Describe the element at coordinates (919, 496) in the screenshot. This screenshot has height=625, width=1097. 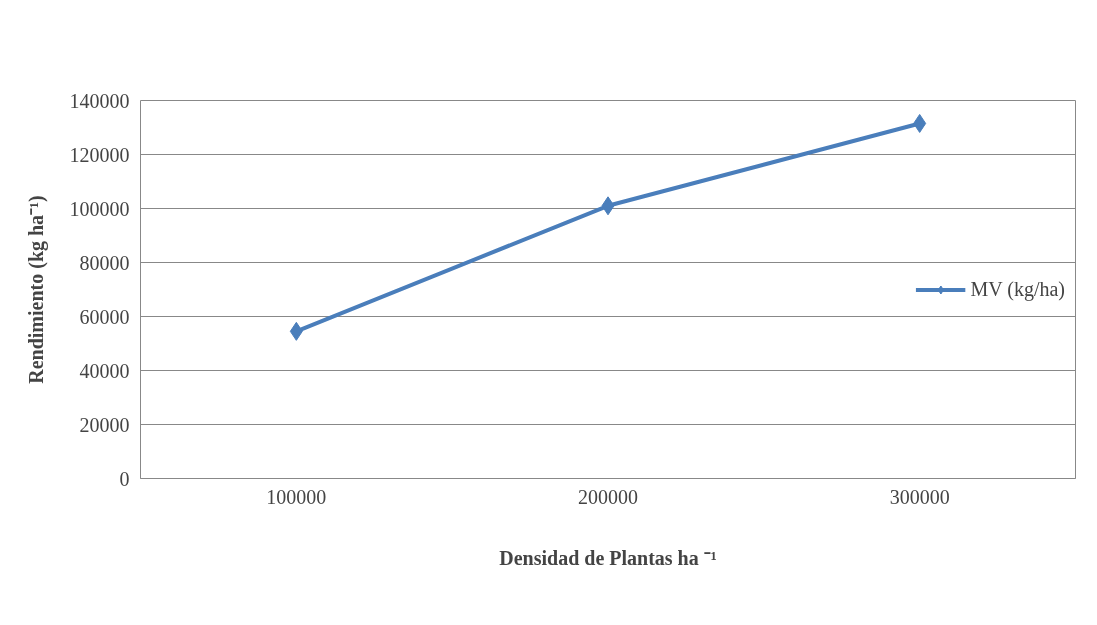
I see `x-tick-label: 300000` at that location.